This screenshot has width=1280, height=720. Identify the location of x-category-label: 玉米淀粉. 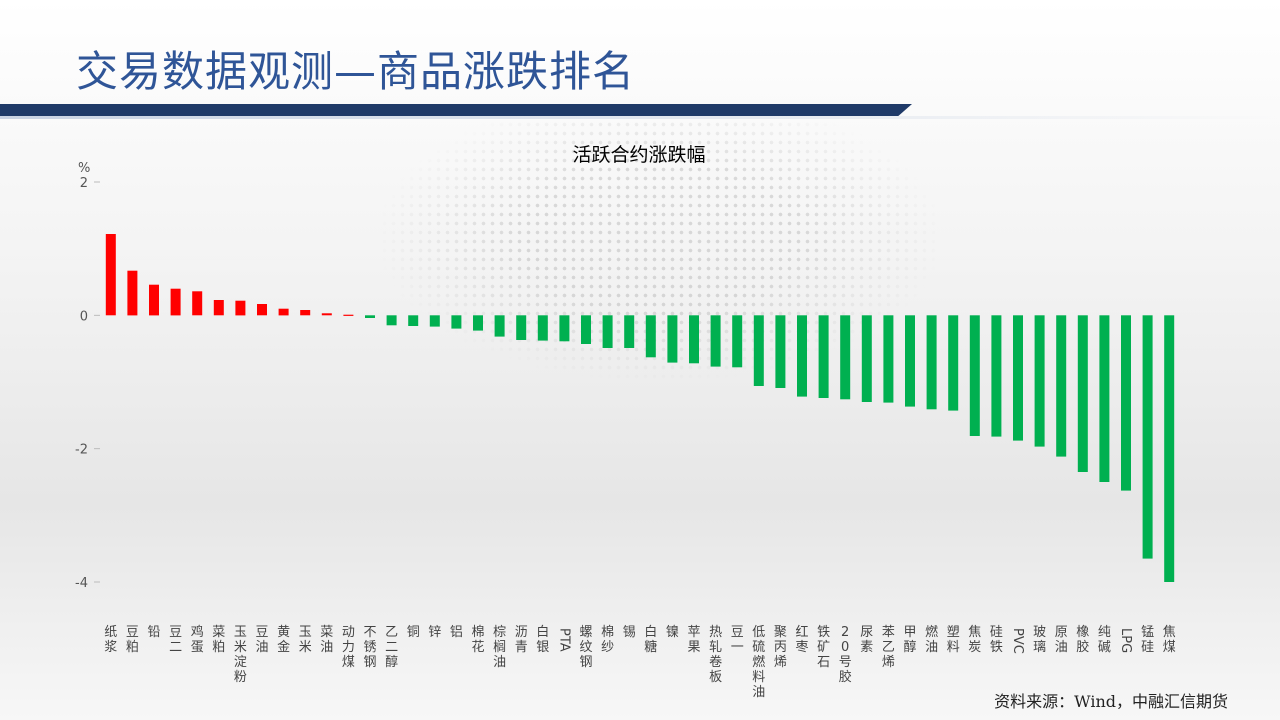
(240, 655).